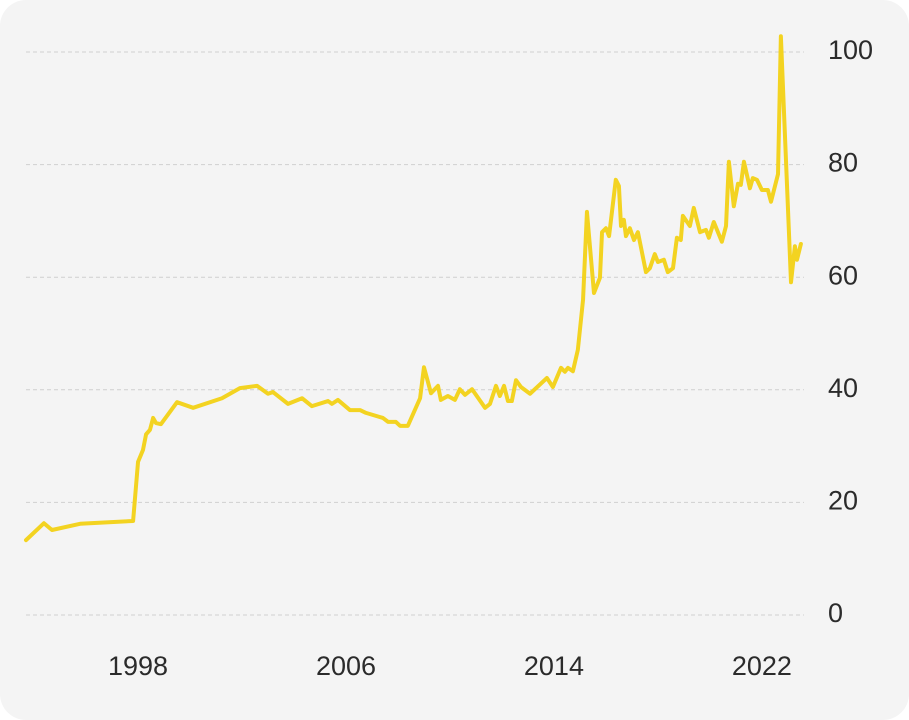 This screenshot has width=909, height=720. I want to click on y-tick-label: 80, so click(843, 163).